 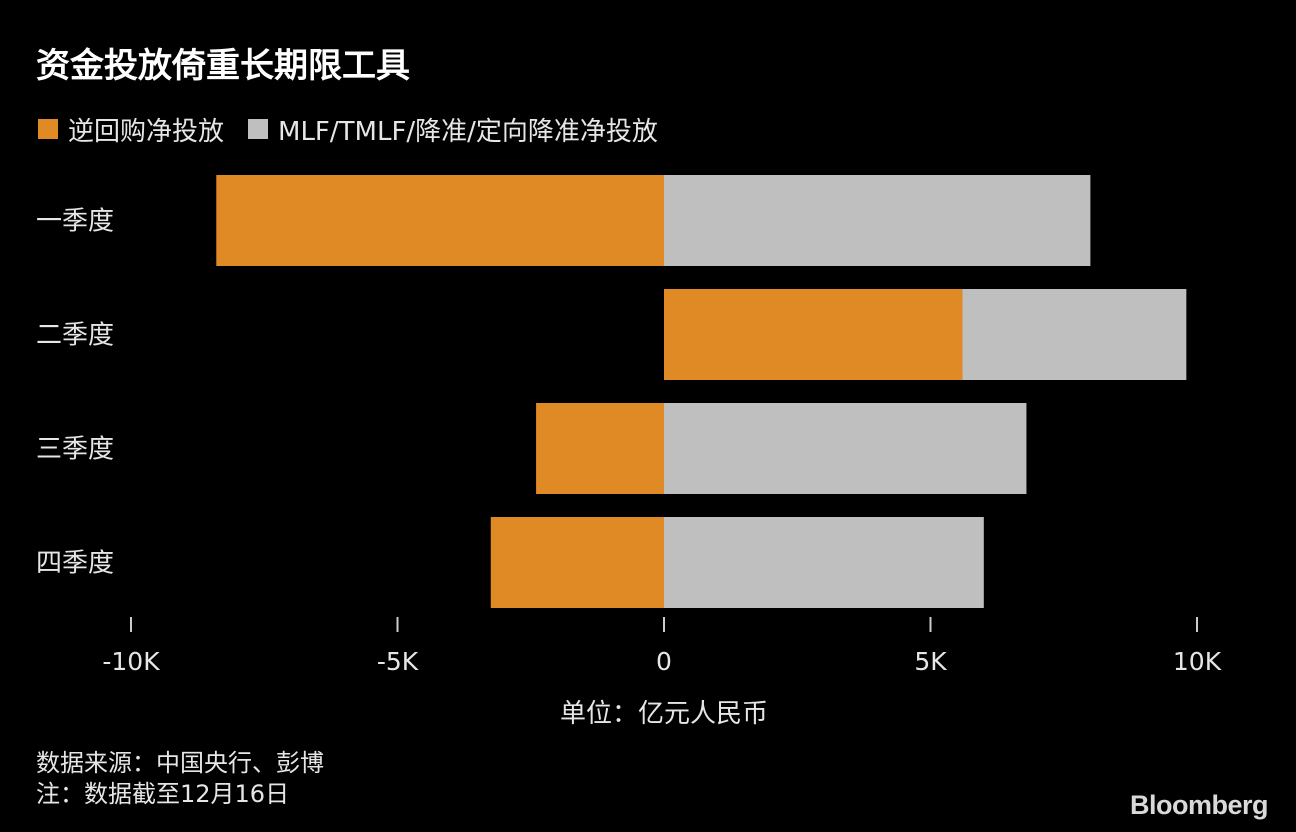 What do you see at coordinates (75, 336) in the screenshot?
I see `category-label: 二季度` at bounding box center [75, 336].